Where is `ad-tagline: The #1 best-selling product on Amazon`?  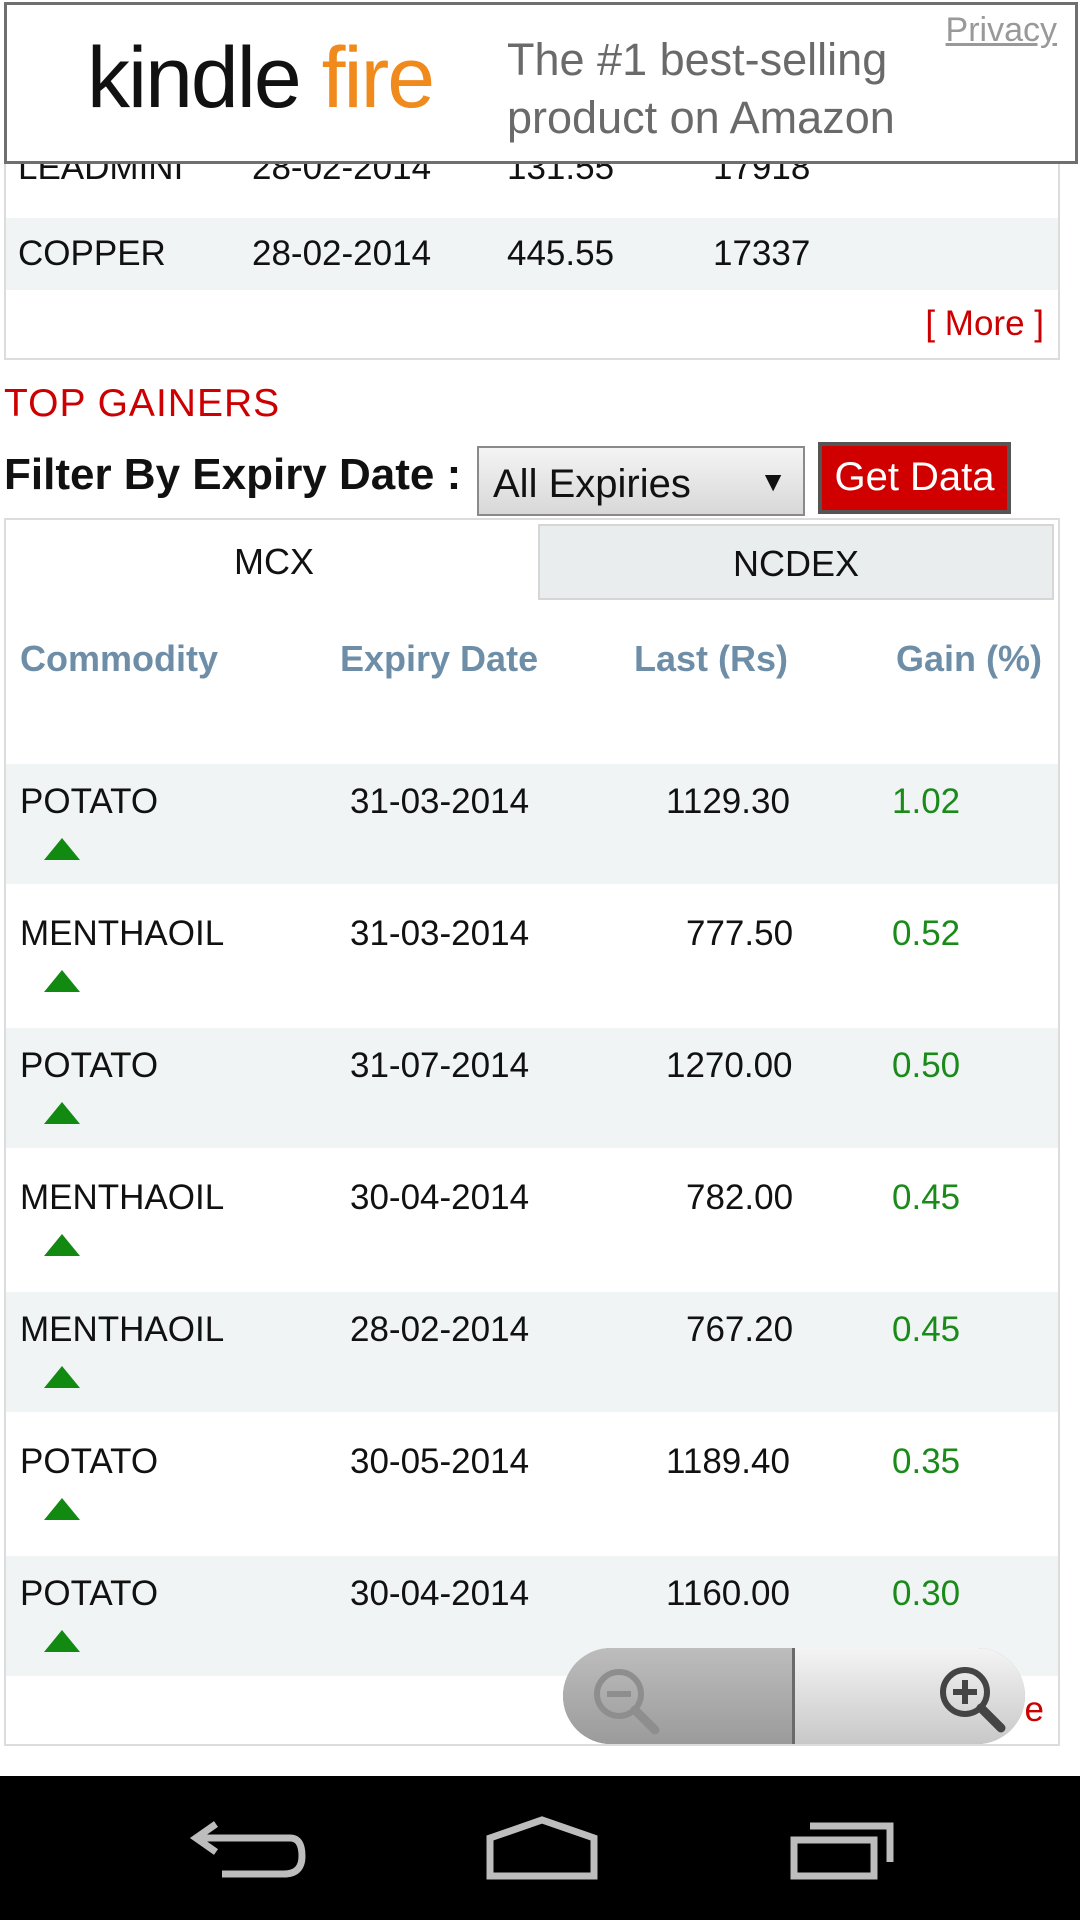 ad-tagline: The #1 best-selling product on Amazon is located at coordinates (701, 88).